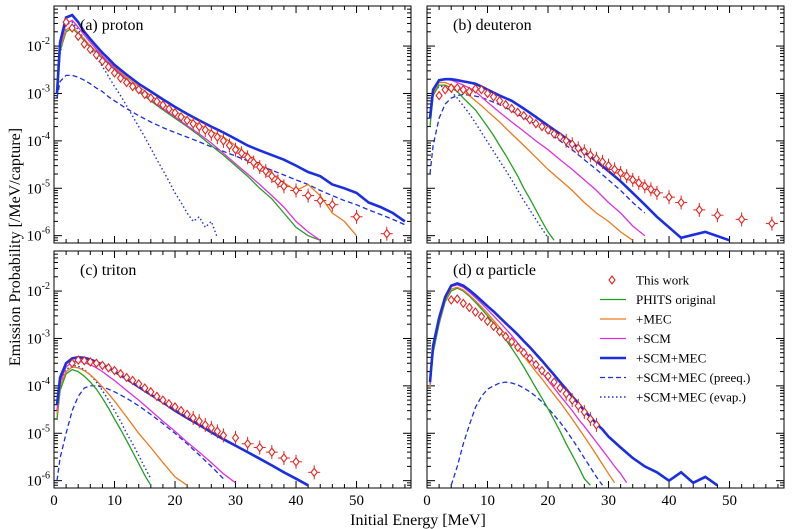 The image size is (793, 529). I want to click on y-tick-label: 10⁻⁴, so click(38, 385).